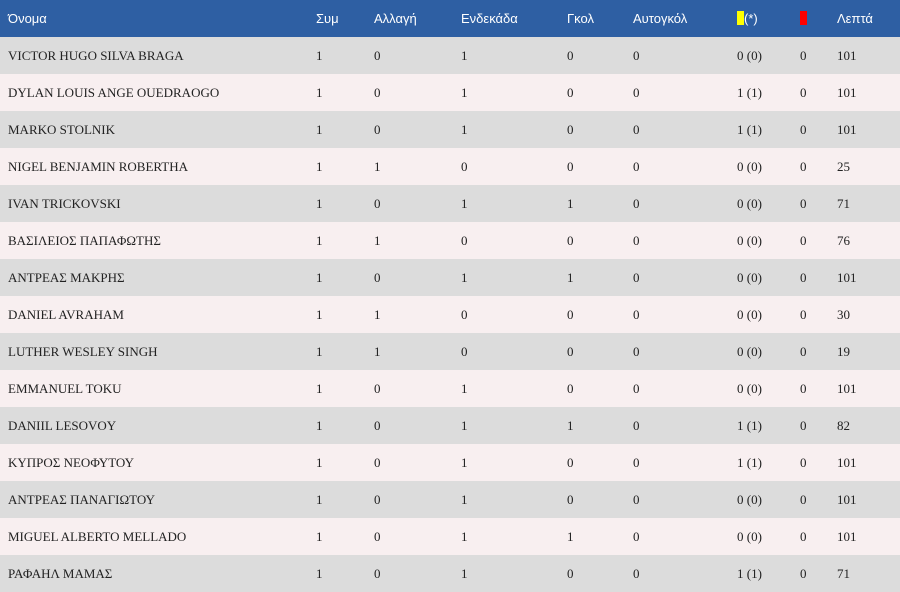 The image size is (900, 592). What do you see at coordinates (97, 536) in the screenshot?
I see `player-name: MIGUEL ALBERTO MELLADO` at bounding box center [97, 536].